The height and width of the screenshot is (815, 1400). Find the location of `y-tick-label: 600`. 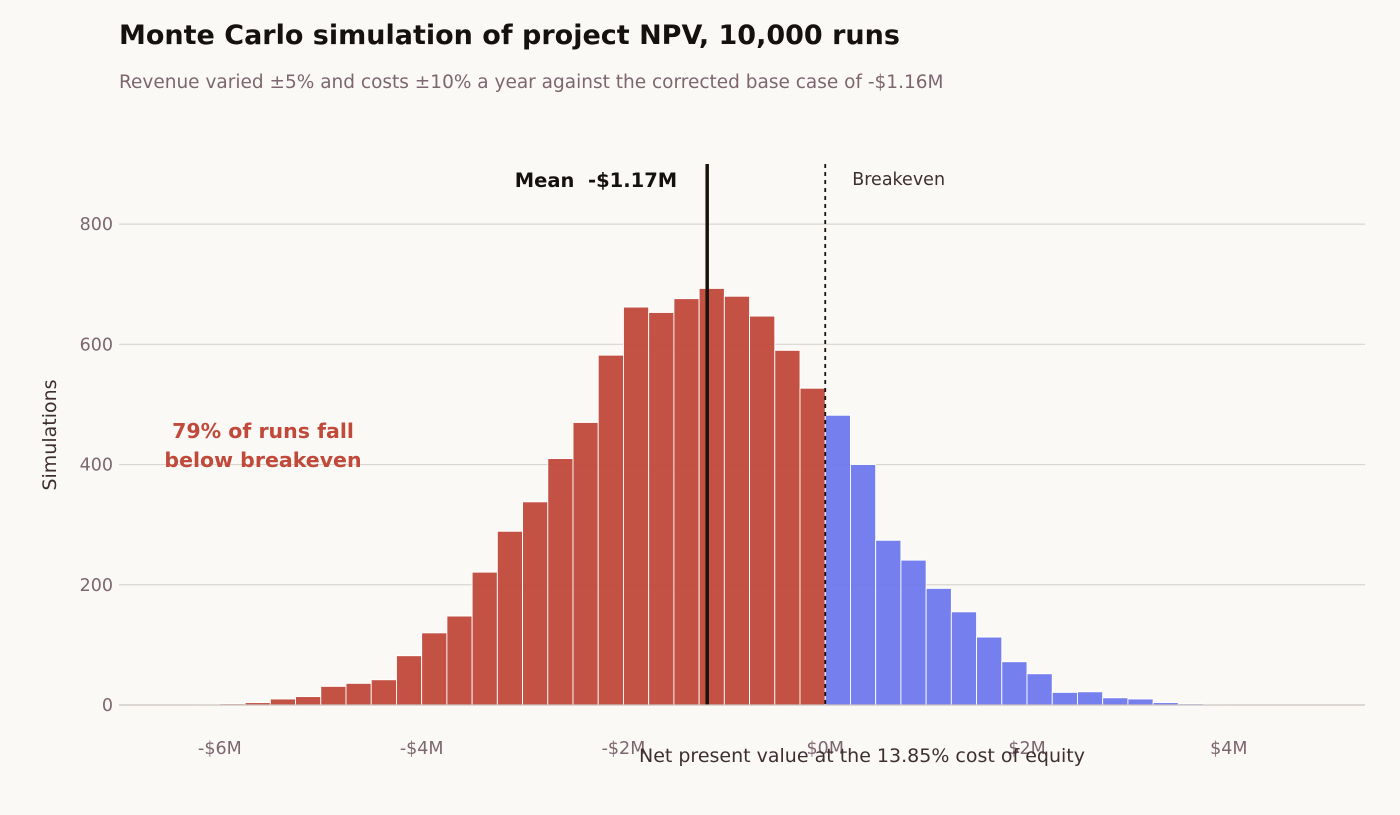

y-tick-label: 600 is located at coordinates (96, 345).